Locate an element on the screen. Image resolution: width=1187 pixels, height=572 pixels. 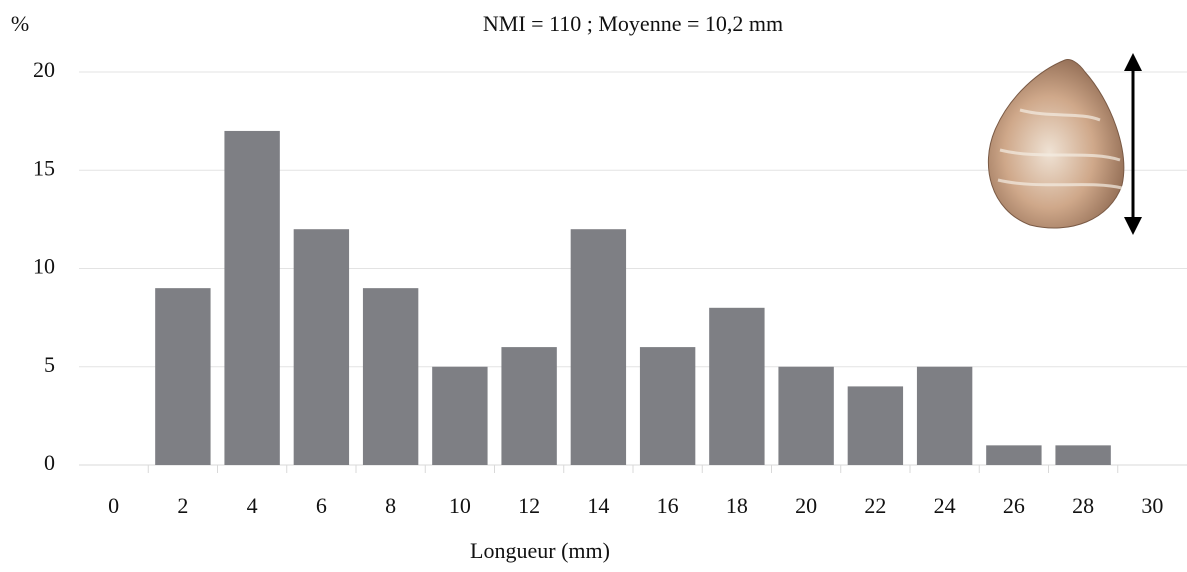
x-tick-label: 0 is located at coordinates (113, 505).